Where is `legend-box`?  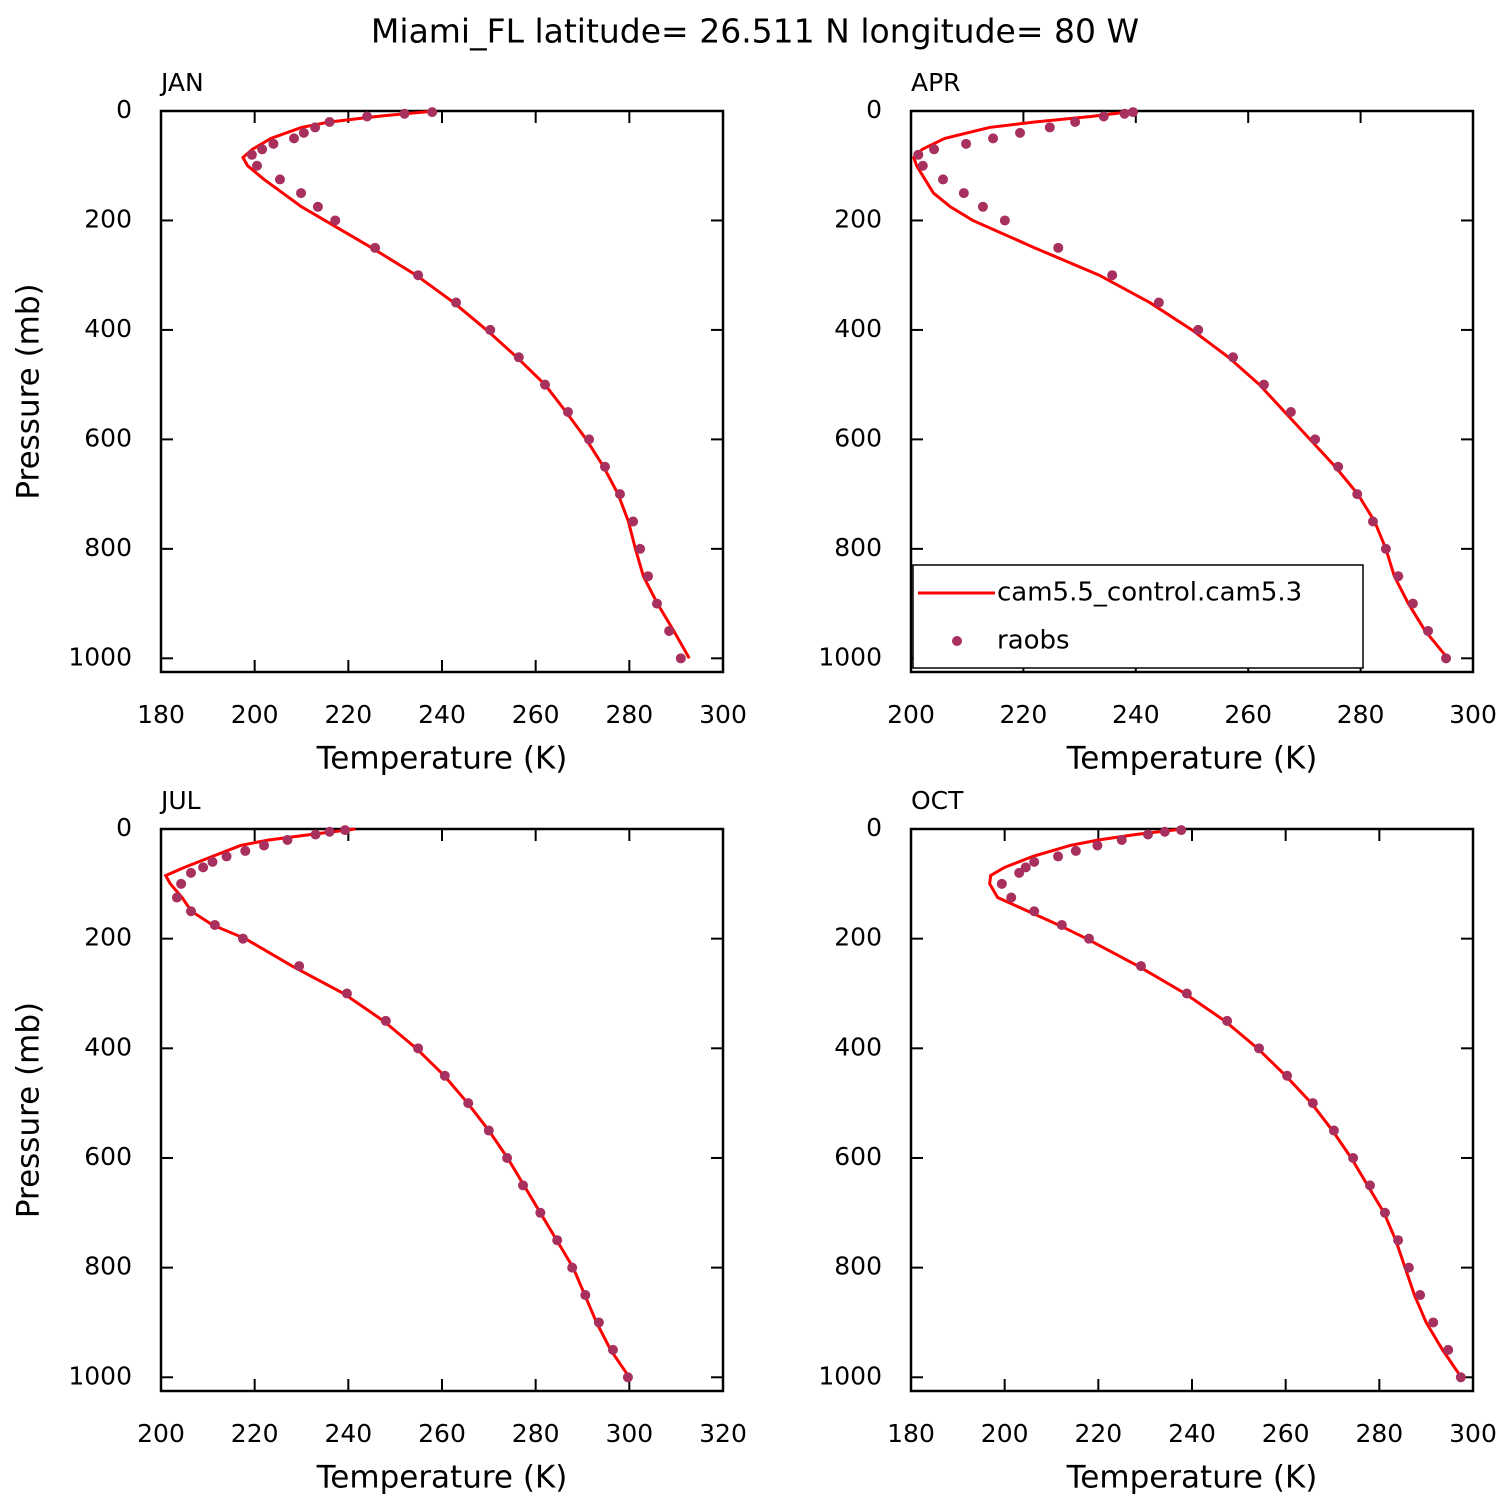 legend-box is located at coordinates (1138, 616).